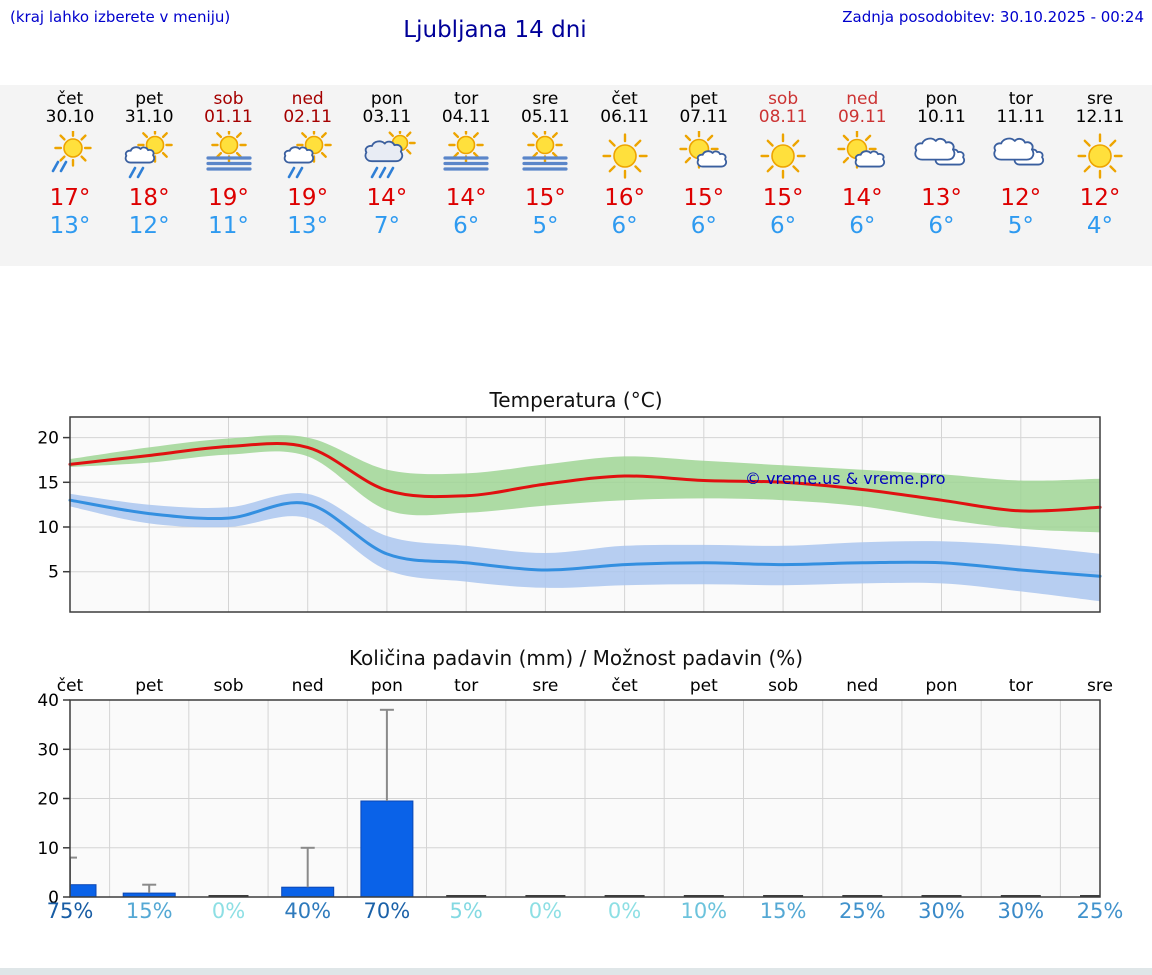  What do you see at coordinates (1100, 117) in the screenshot?
I see `day-date: 12.11` at bounding box center [1100, 117].